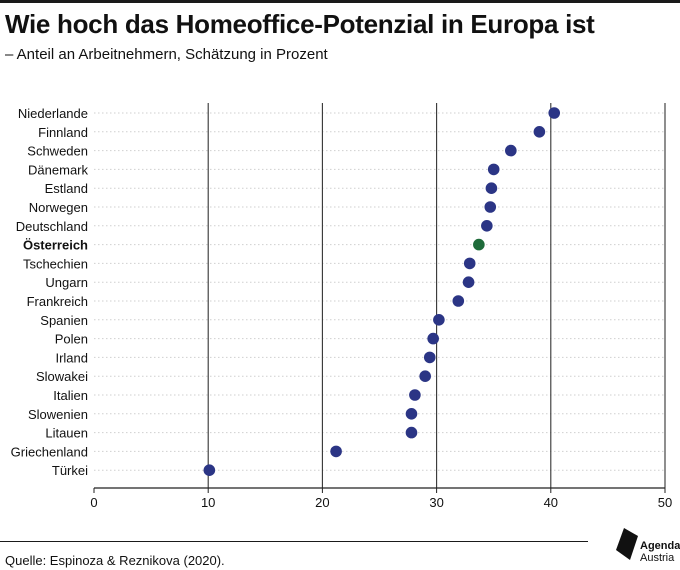 The image size is (680, 570). Describe the element at coordinates (64, 320) in the screenshot. I see `y-category-label: Spanien` at that location.